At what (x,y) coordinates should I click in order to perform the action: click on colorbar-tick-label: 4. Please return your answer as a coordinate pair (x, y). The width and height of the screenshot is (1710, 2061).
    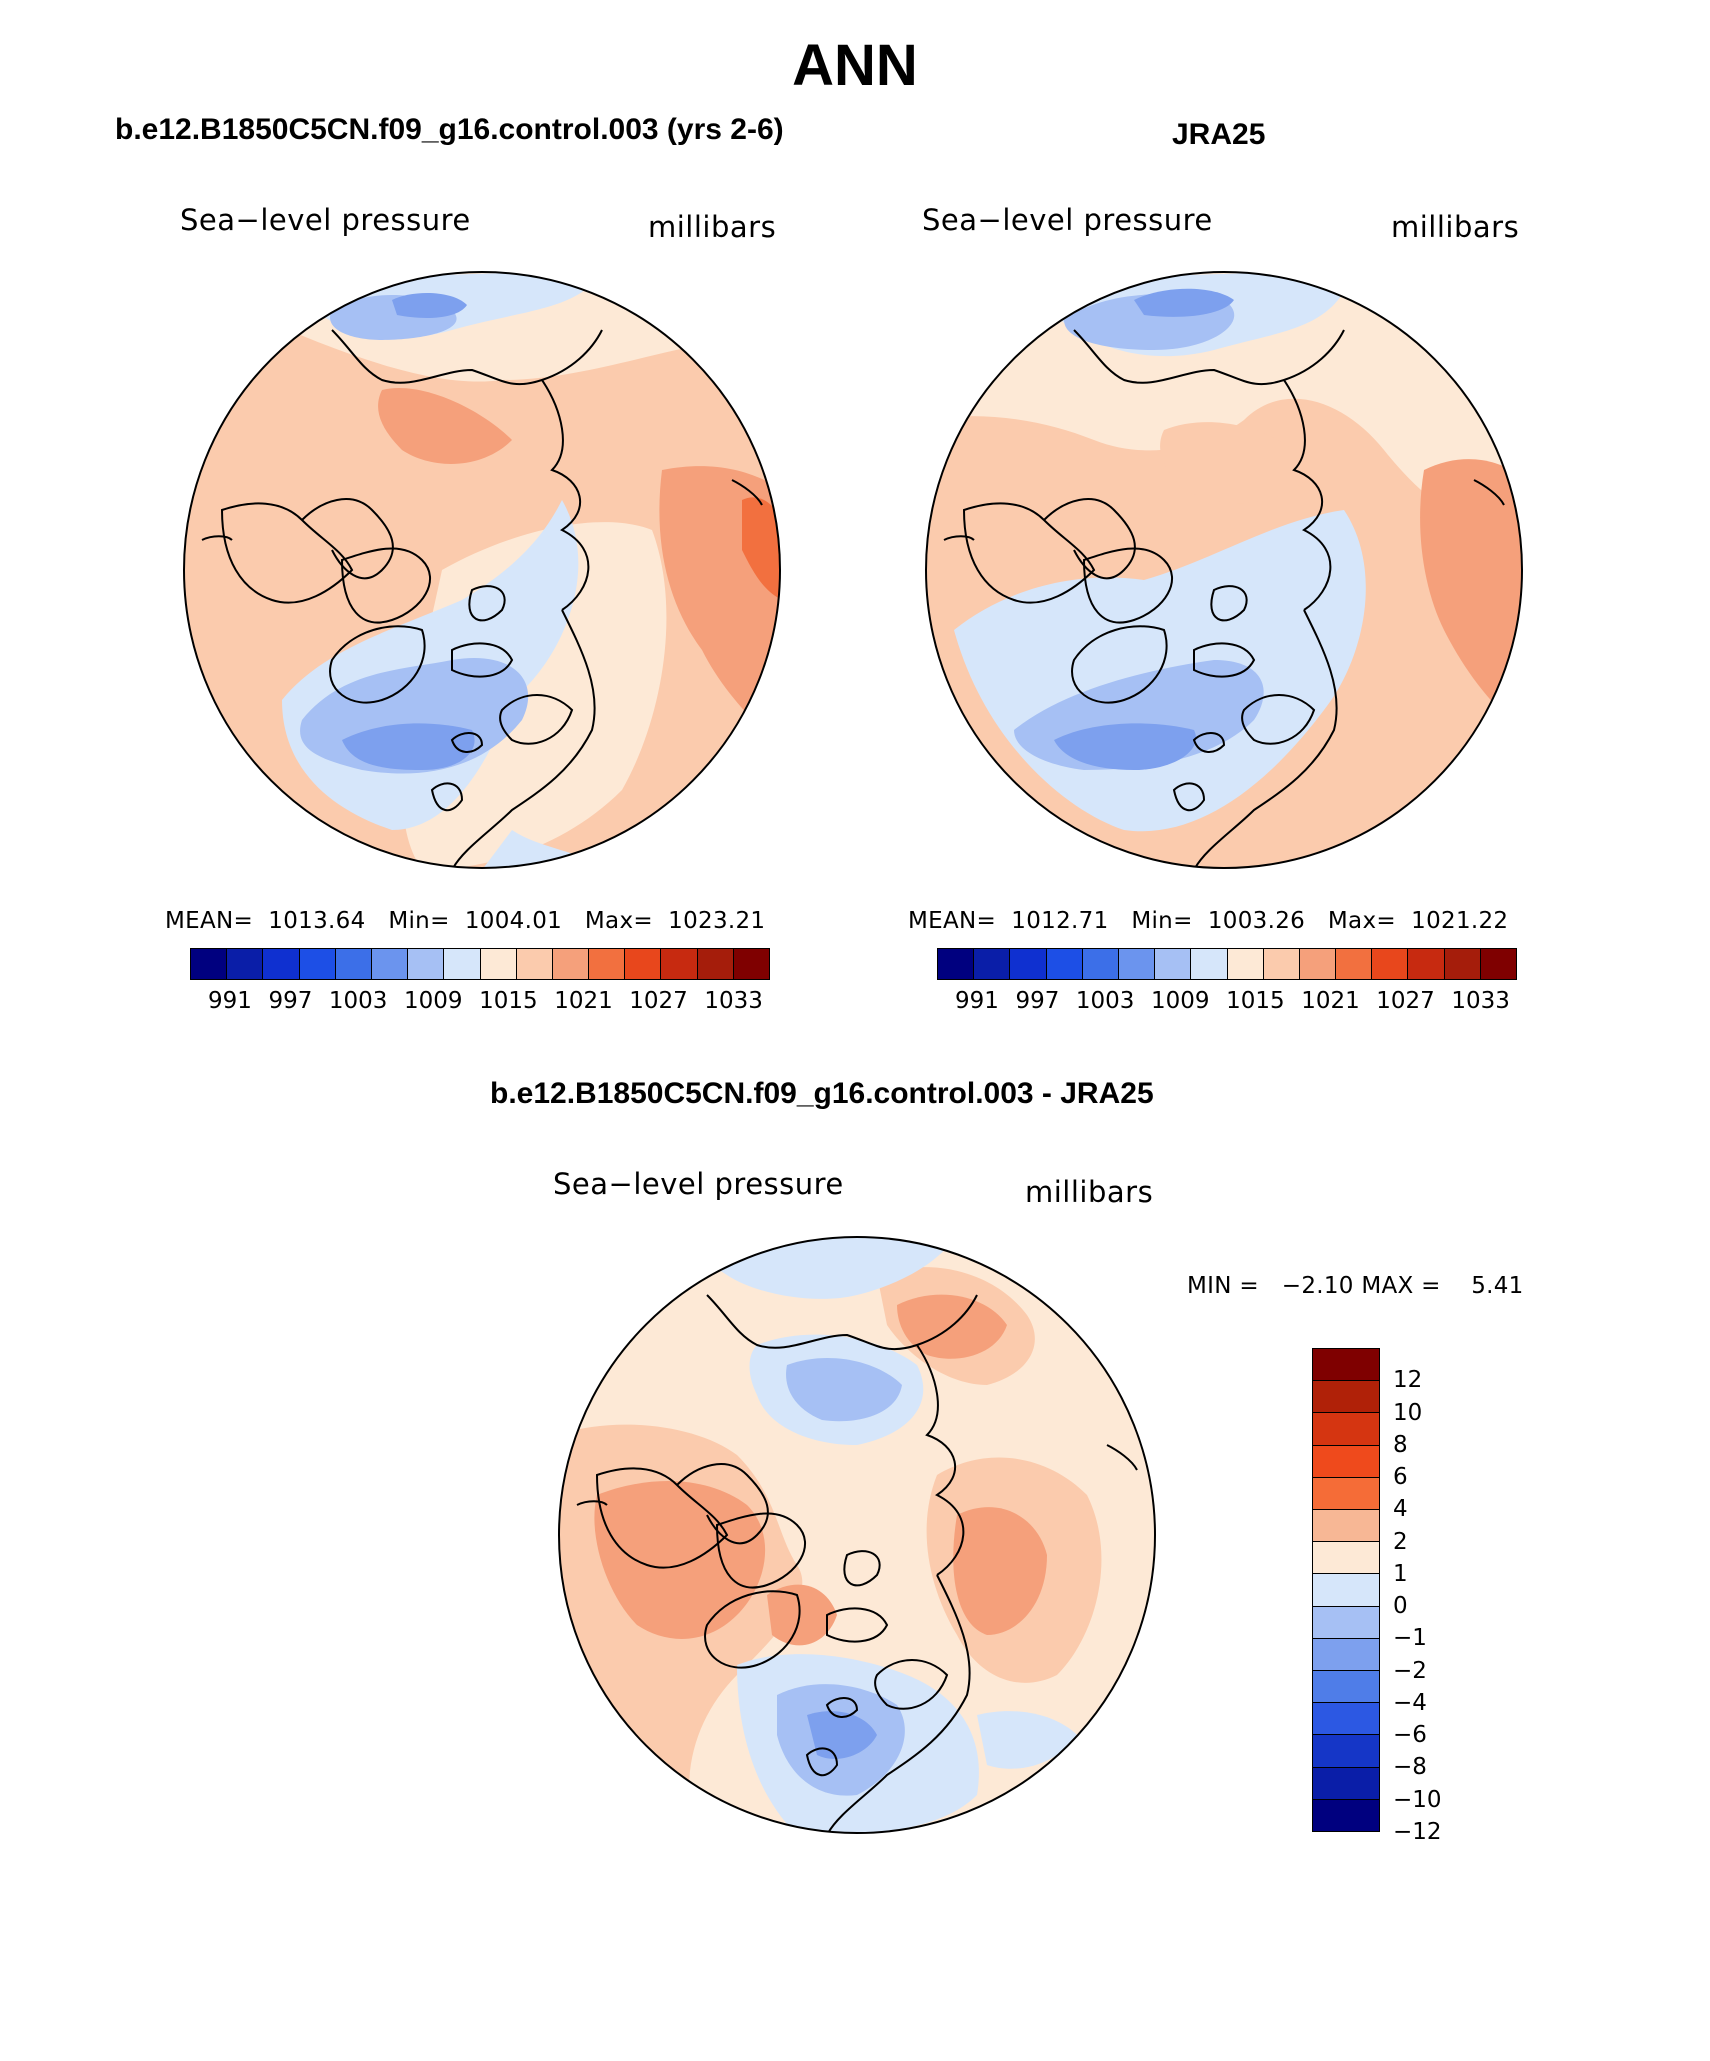
    Looking at the image, I should click on (1400, 1509).